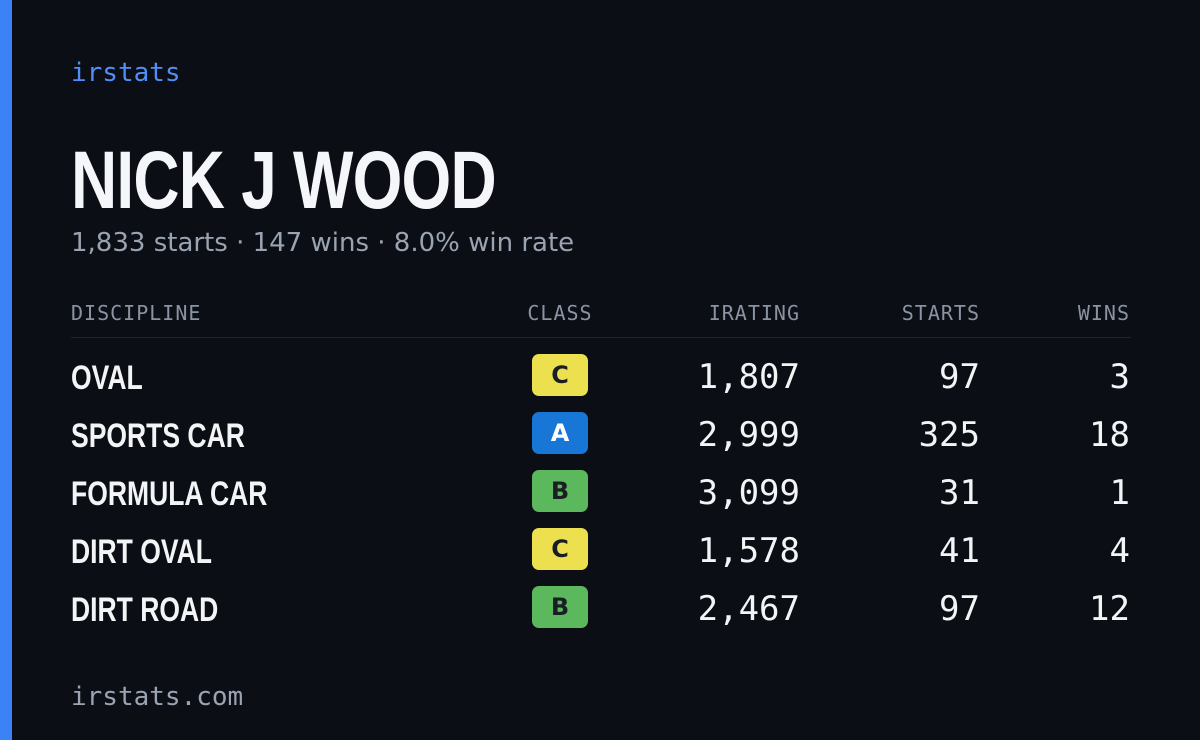  What do you see at coordinates (601, 337) in the screenshot?
I see `header-rule` at bounding box center [601, 337].